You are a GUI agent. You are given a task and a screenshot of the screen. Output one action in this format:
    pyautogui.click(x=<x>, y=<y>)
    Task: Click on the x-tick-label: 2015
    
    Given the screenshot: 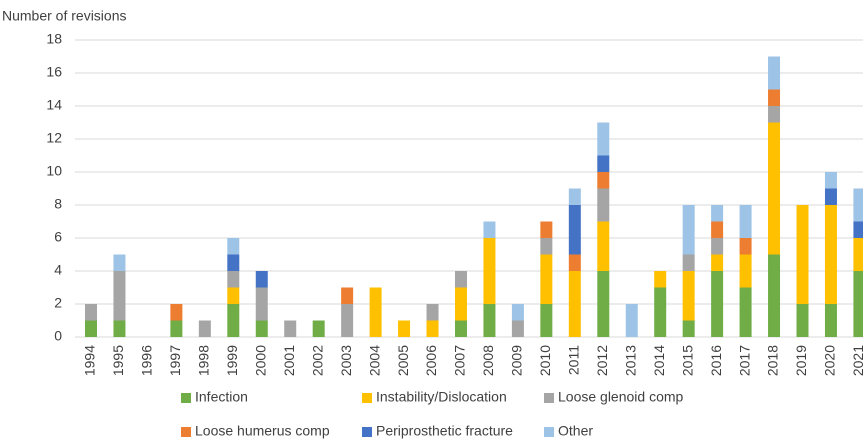 What is the action you would take?
    pyautogui.click(x=687, y=360)
    